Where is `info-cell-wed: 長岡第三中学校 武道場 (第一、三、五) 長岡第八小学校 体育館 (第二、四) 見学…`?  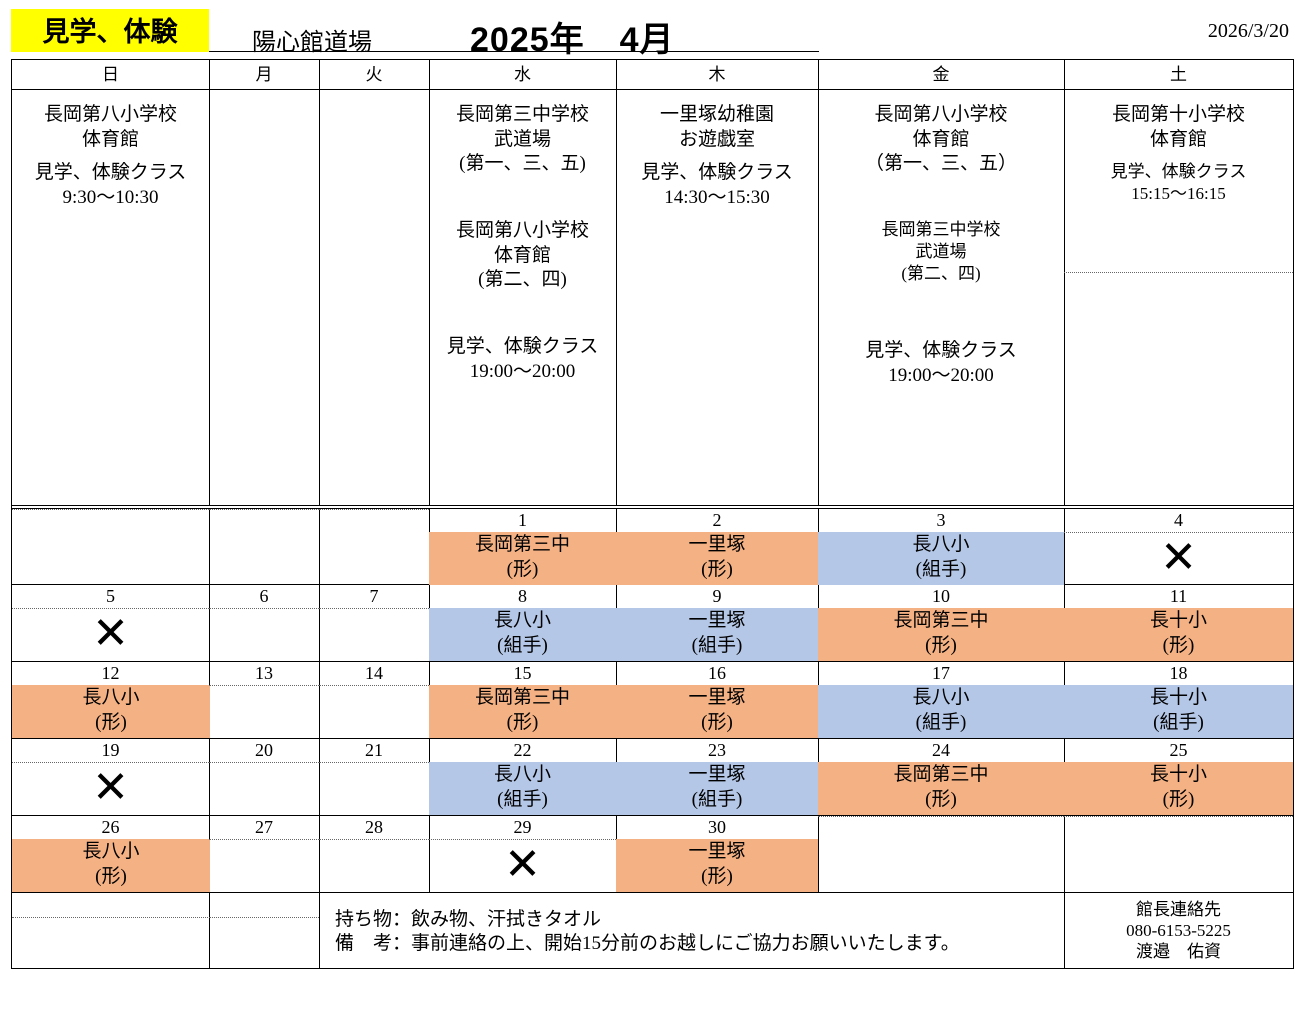 info-cell-wed: 長岡第三中学校 武道場 (第一、三、五) 長岡第八小学校 体育館 (第二、四) 見学… is located at coordinates (523, 297).